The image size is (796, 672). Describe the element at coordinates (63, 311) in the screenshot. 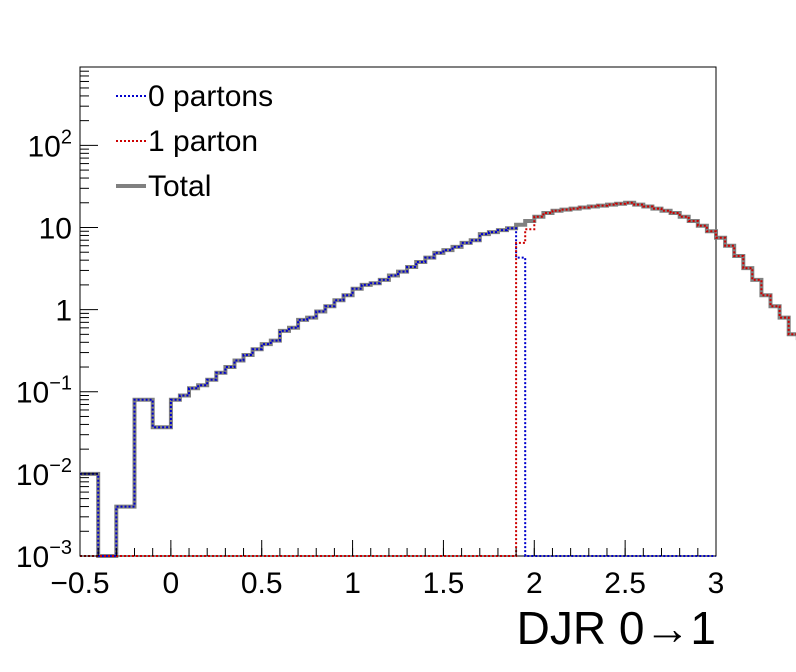

I see `y-tick-label: 1` at that location.